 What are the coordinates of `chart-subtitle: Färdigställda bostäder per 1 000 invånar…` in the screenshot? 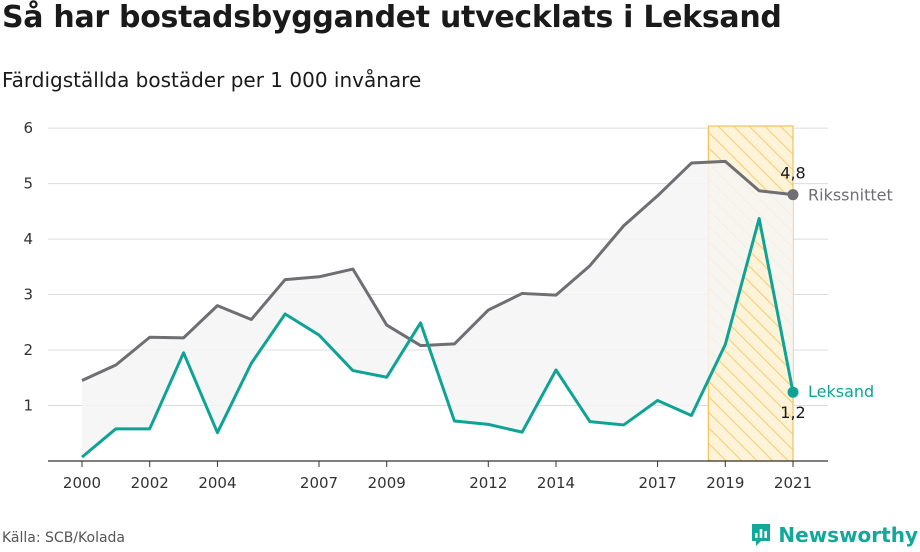 It's located at (212, 80).